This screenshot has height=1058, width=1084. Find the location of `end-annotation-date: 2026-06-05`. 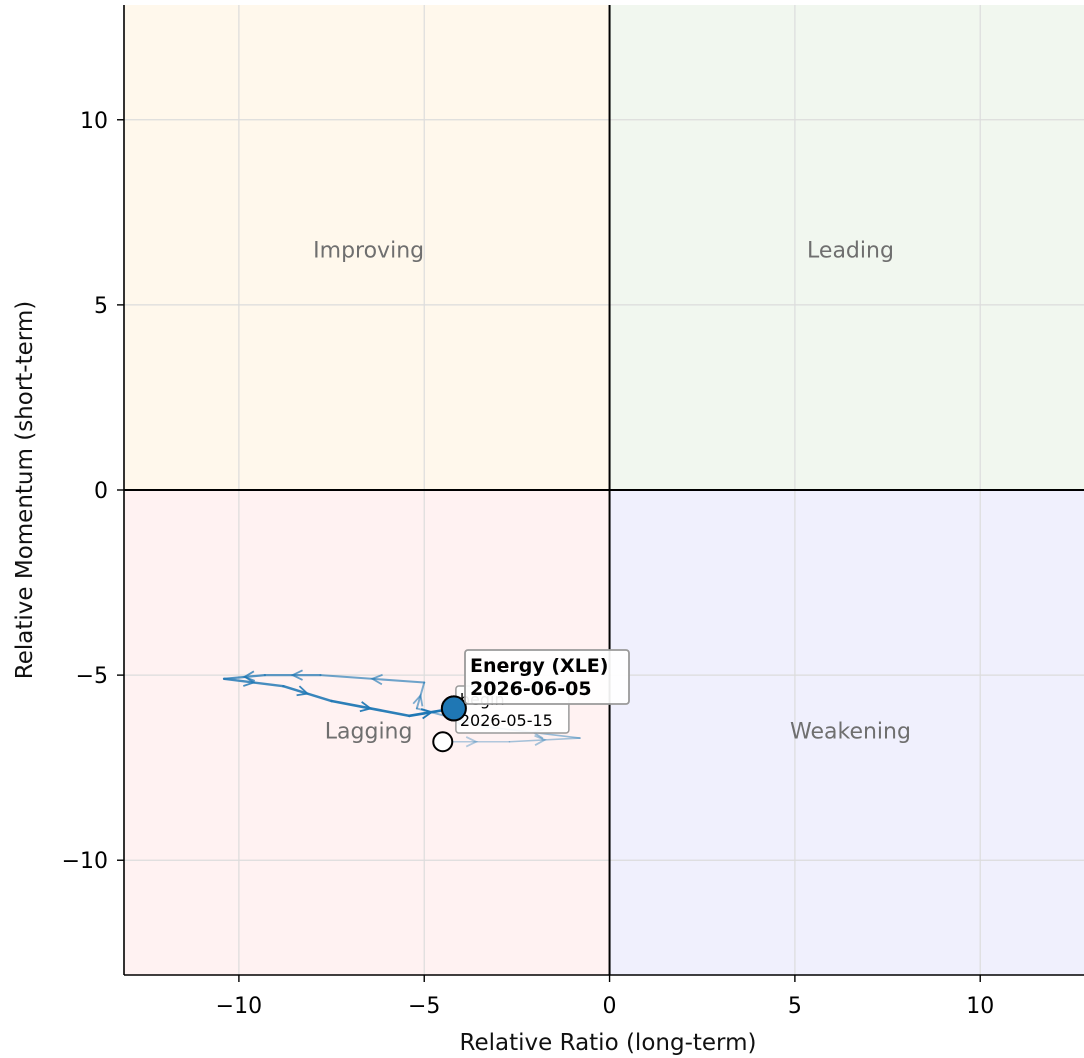

end-annotation-date: 2026-06-05 is located at coordinates (531, 689).